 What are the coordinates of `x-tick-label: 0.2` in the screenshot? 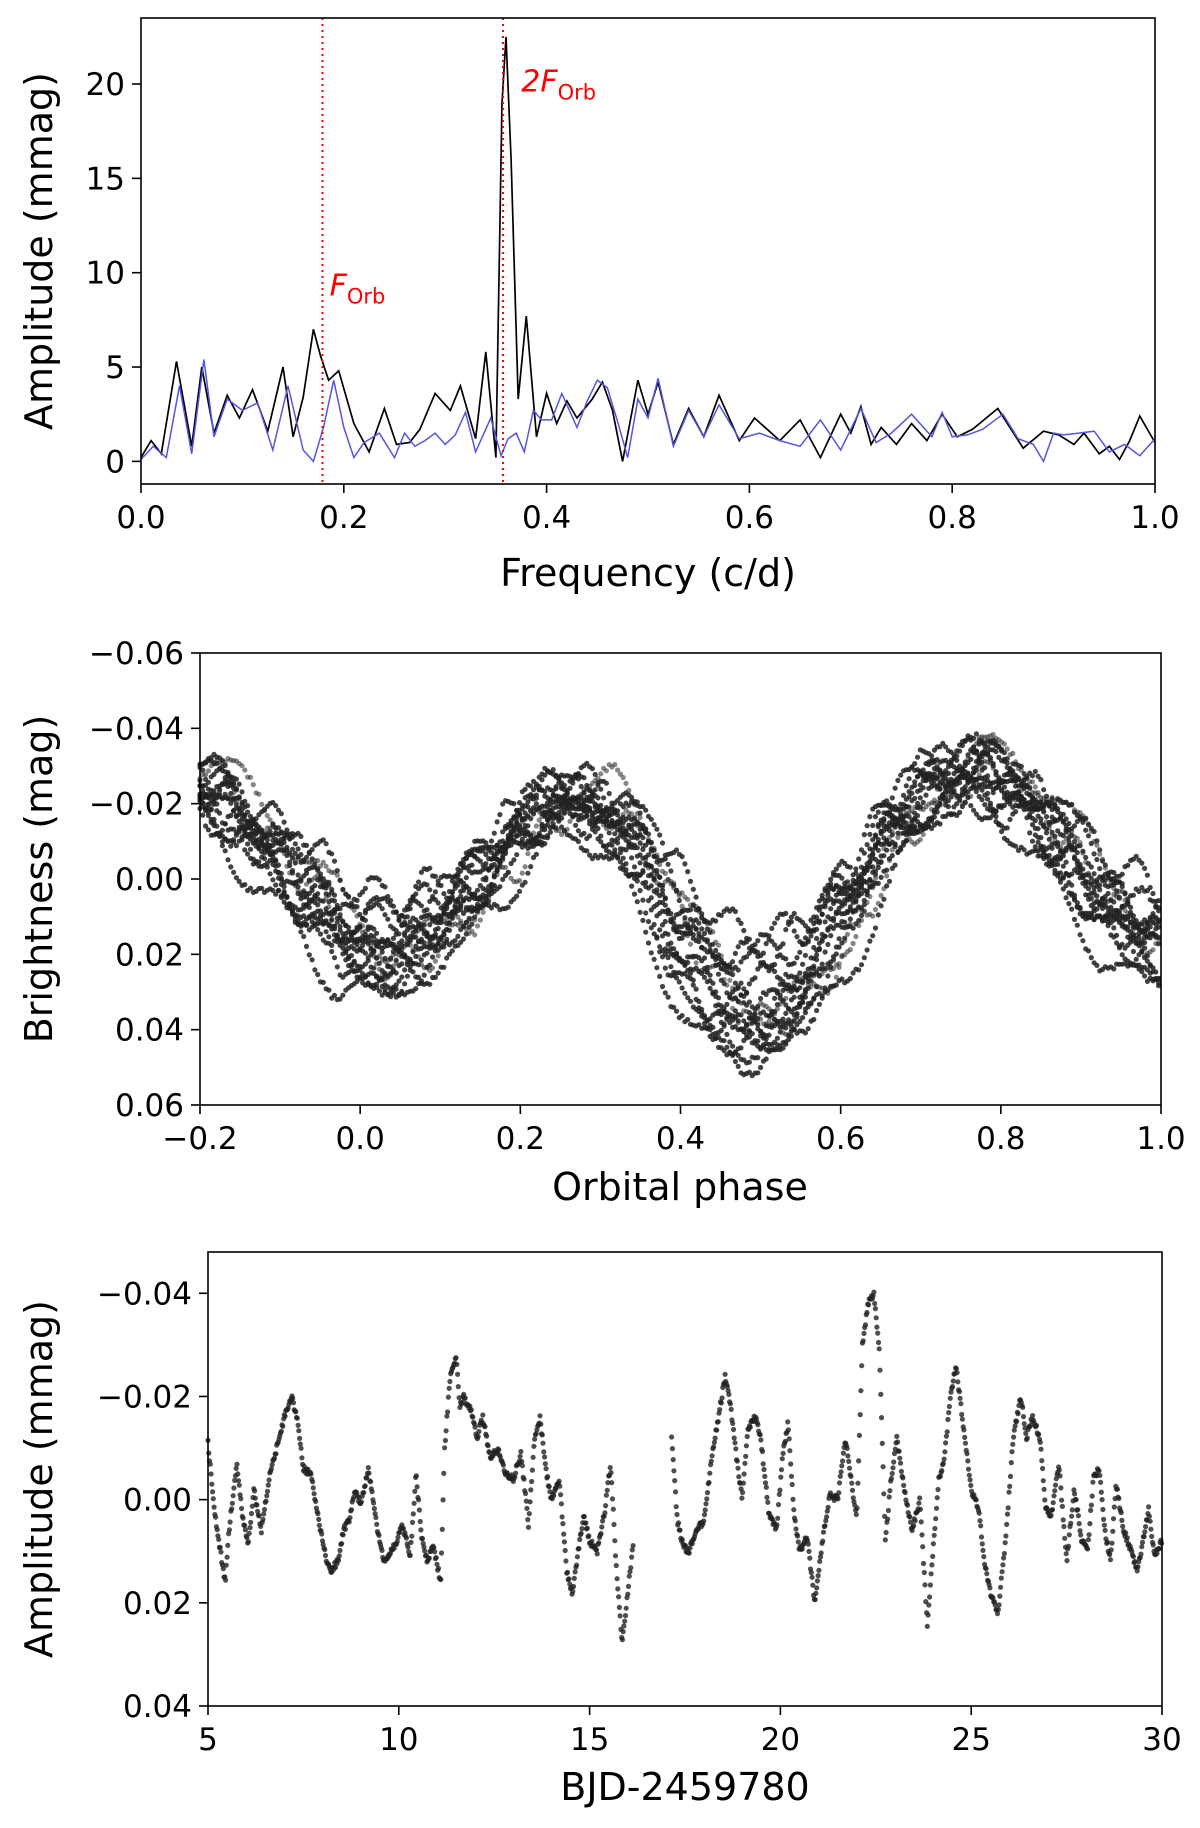 It's located at (520, 1139).